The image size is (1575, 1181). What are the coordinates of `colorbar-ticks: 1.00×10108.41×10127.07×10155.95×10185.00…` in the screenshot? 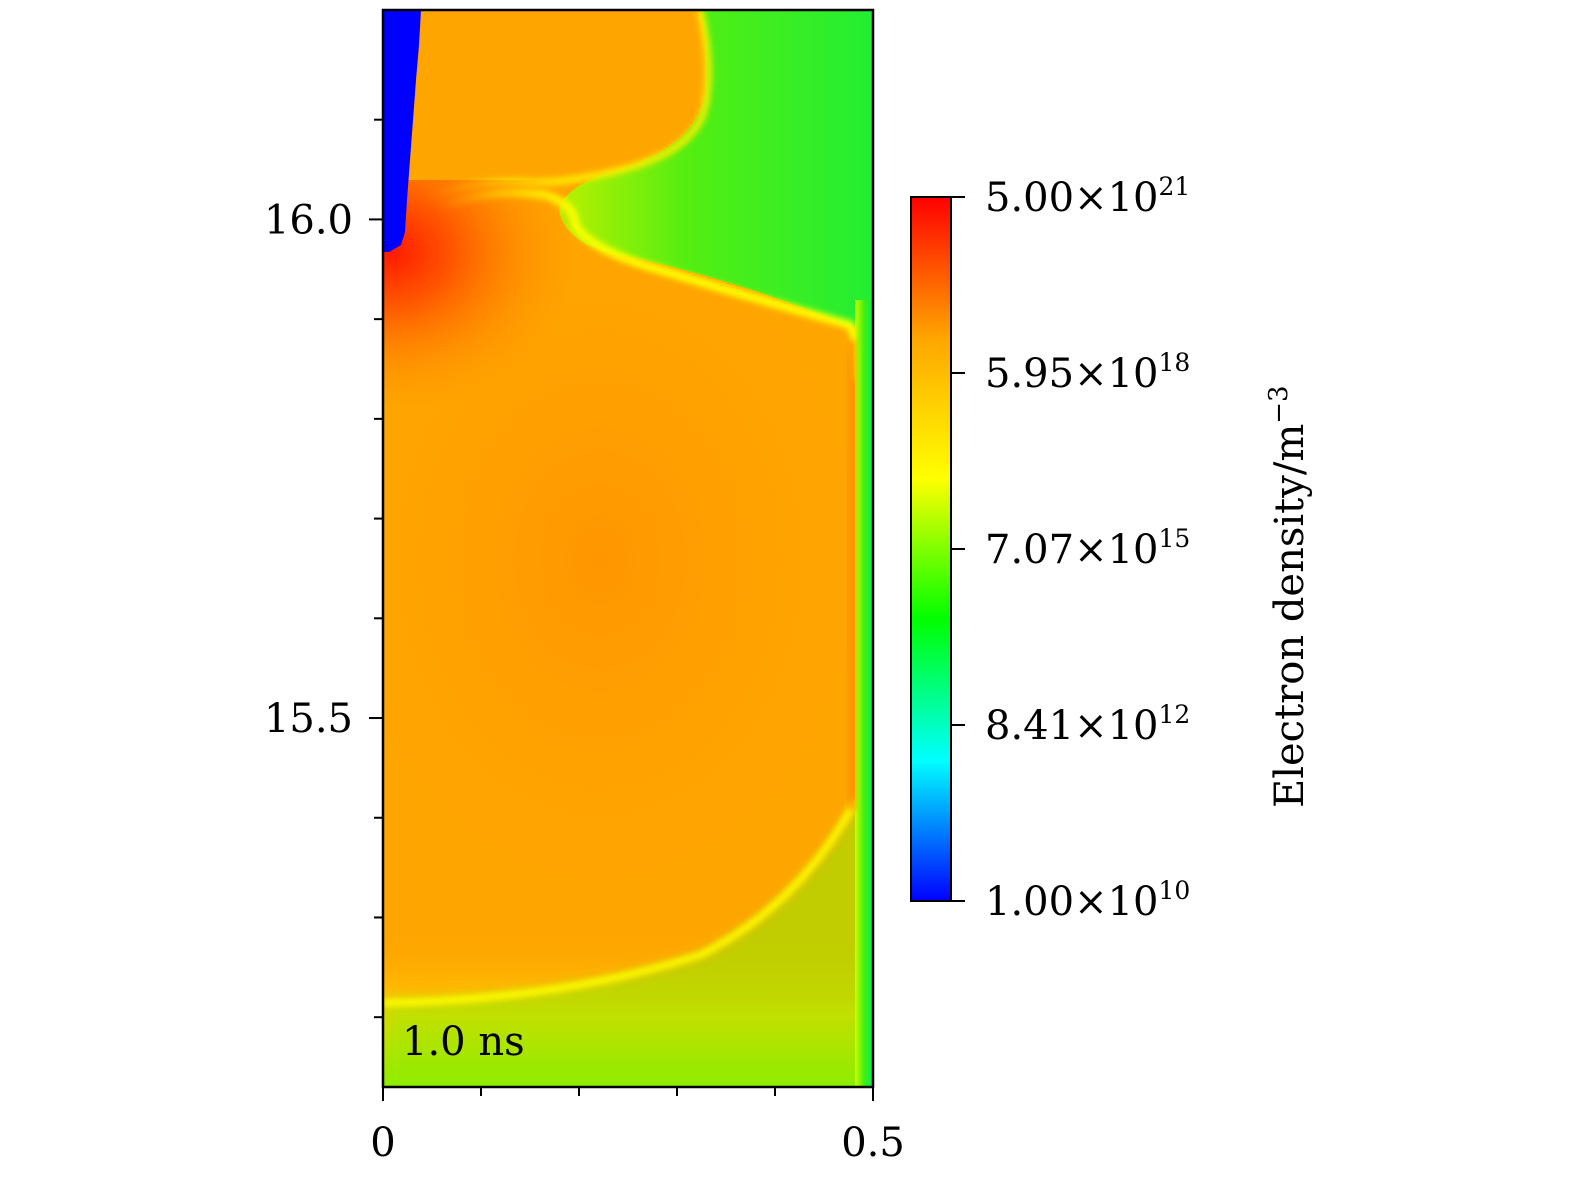 It's located at (1070, 548).